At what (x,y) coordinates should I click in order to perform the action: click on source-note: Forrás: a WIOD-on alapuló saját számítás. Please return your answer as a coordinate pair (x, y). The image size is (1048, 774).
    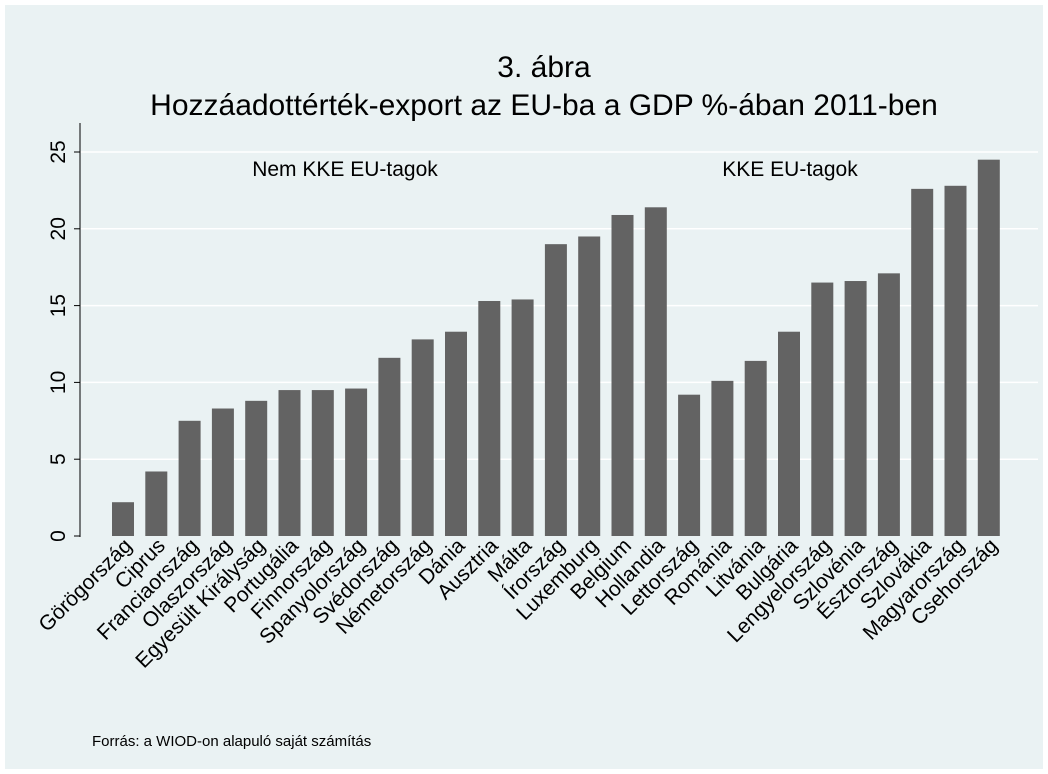
    Looking at the image, I should click on (231, 741).